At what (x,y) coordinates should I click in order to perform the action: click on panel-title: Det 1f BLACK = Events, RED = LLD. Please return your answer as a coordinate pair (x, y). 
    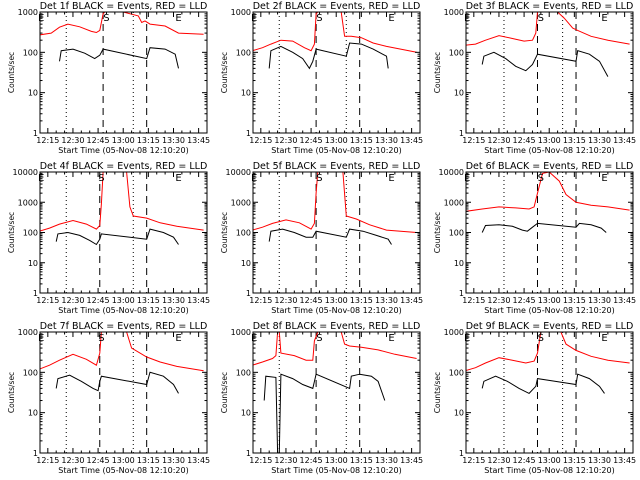
    Looking at the image, I should click on (124, 6).